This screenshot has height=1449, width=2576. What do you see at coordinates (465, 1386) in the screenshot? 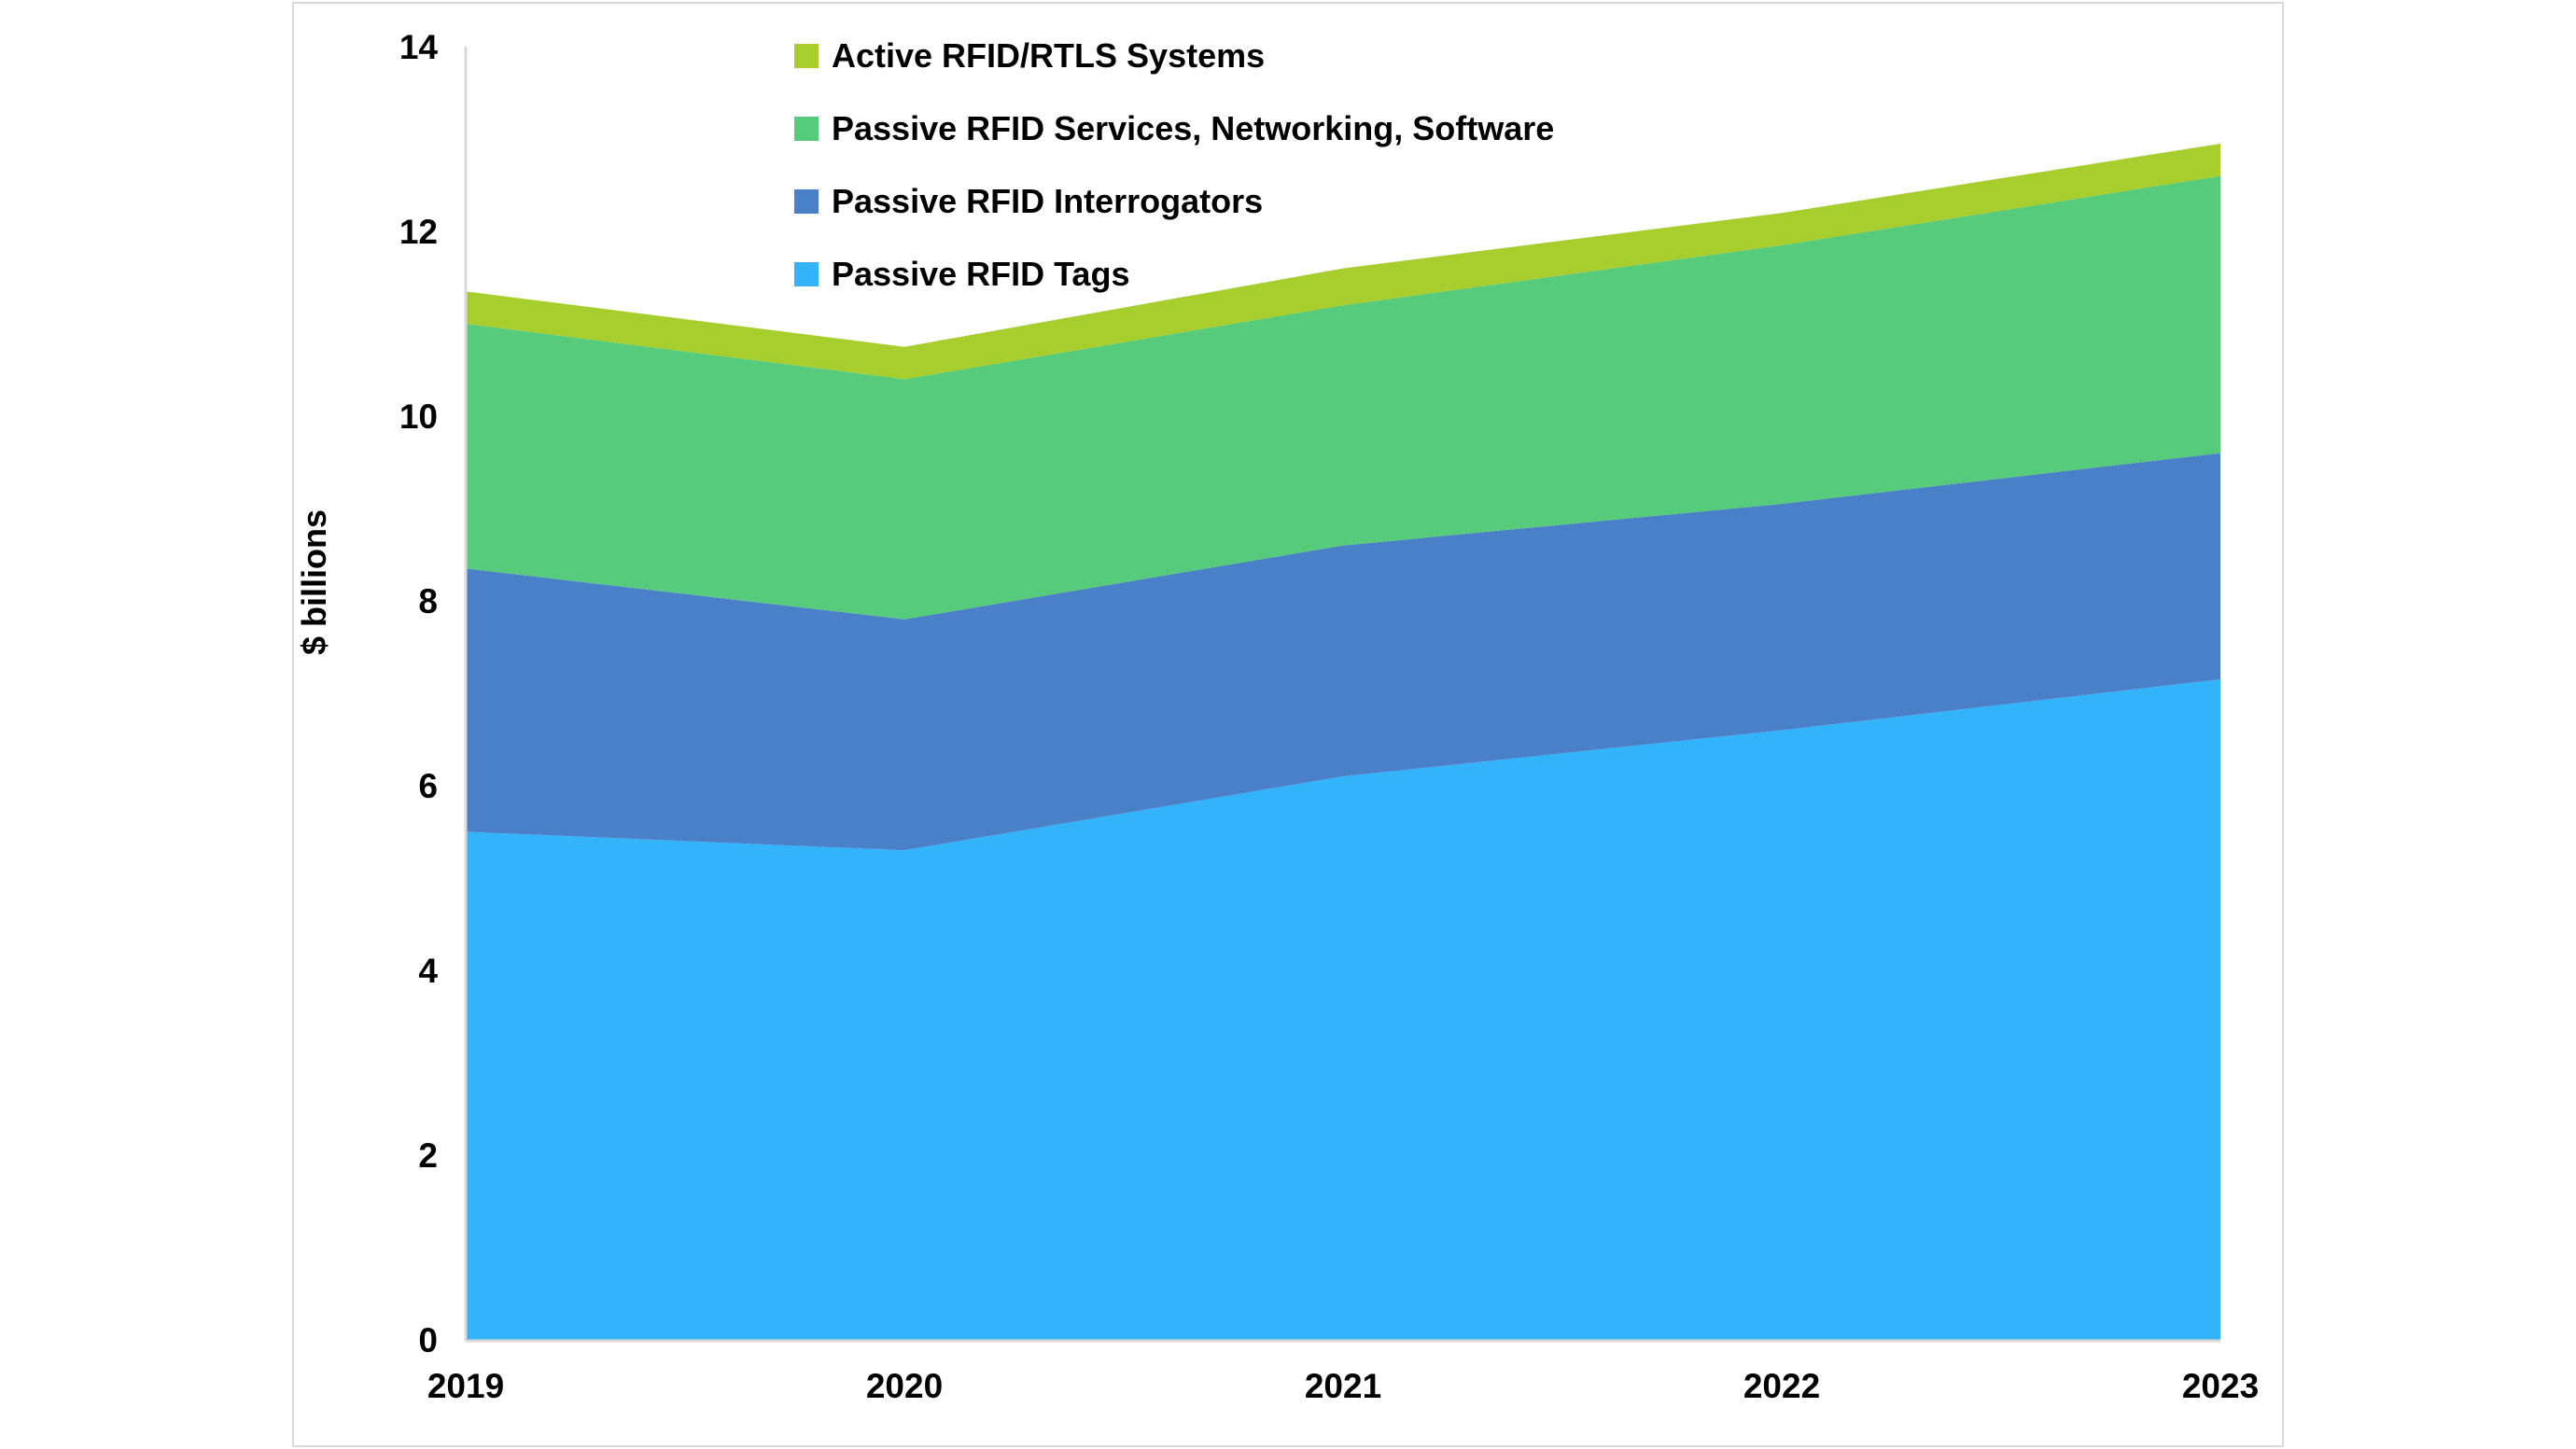
I see `x-tick-label: 2019` at bounding box center [465, 1386].